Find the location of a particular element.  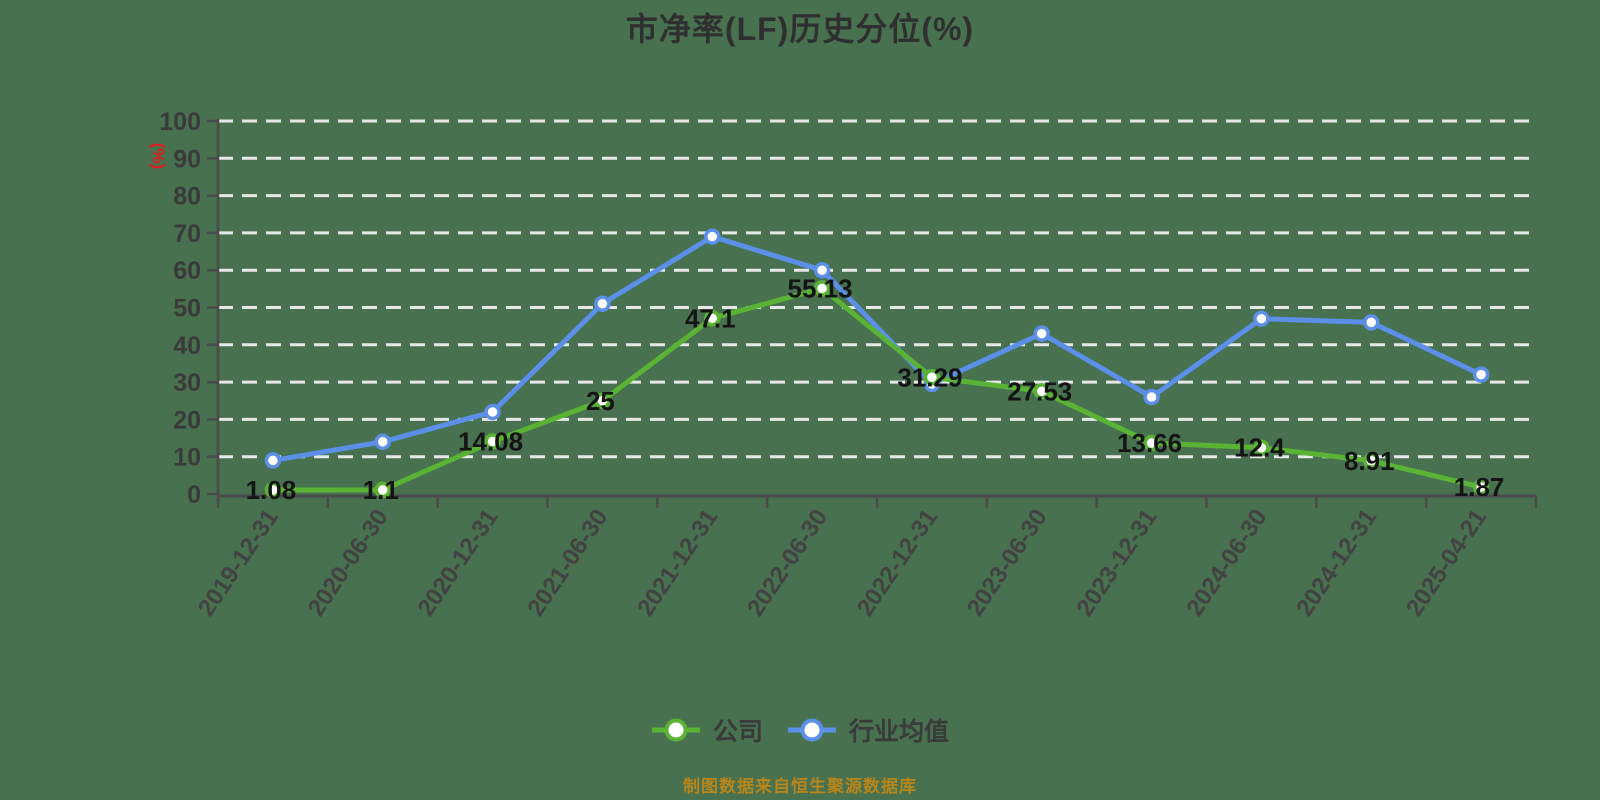

y-tick-label-90: 90 is located at coordinates (187, 159).